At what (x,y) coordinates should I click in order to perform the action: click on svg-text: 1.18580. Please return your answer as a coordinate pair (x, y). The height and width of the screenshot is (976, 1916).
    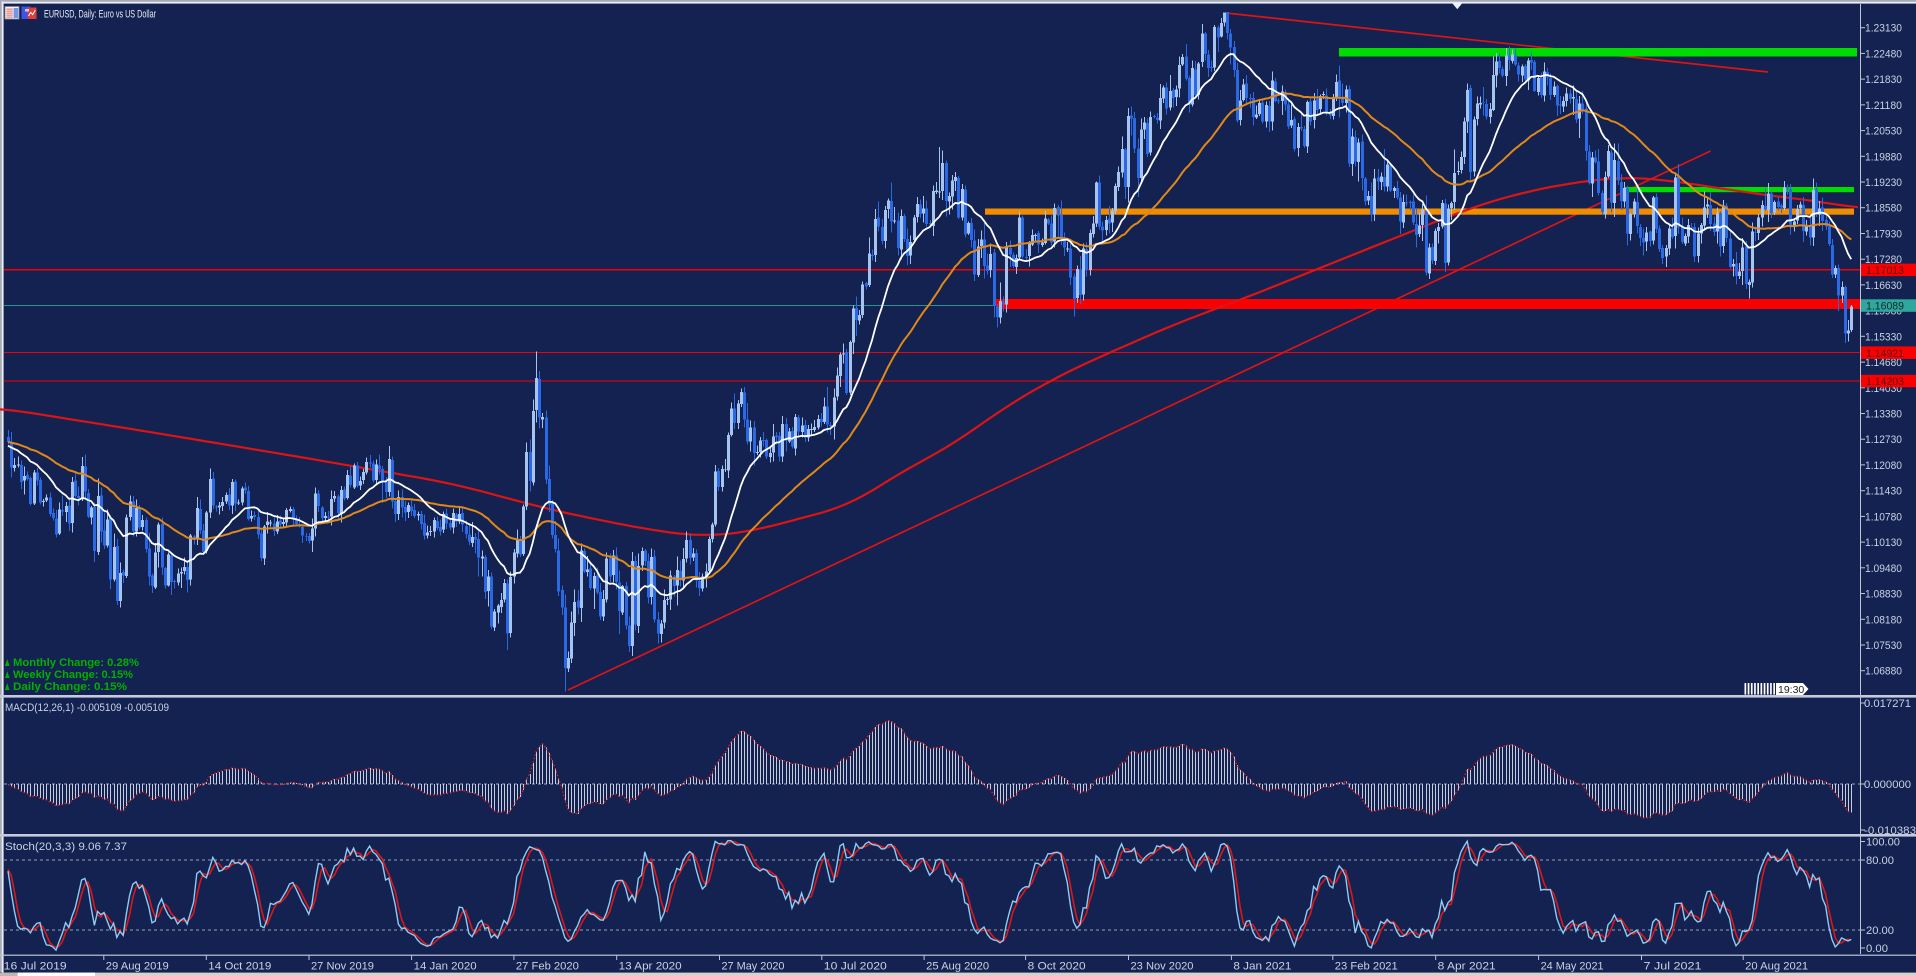
    Looking at the image, I should click on (1883, 209).